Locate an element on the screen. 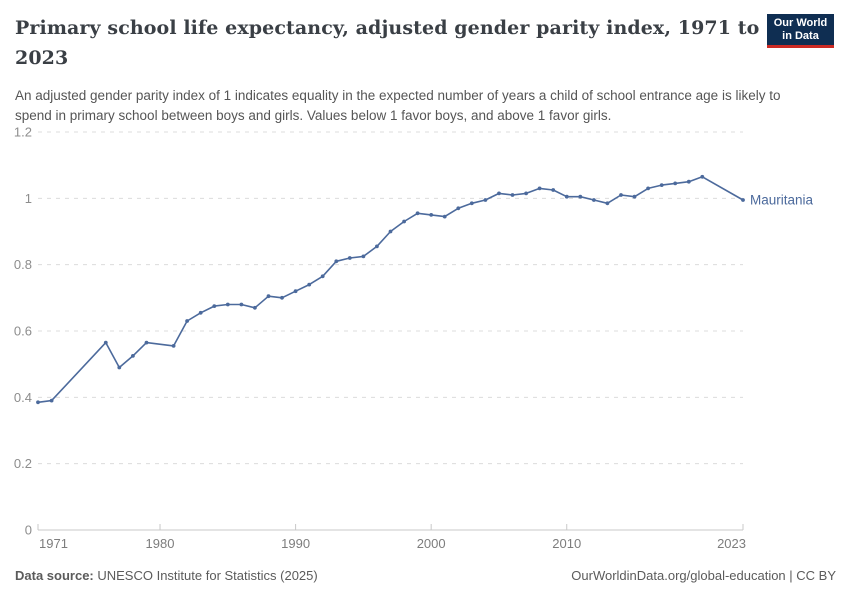 The image size is (850, 600). x-axis-tick-label: 2000 is located at coordinates (431, 543).